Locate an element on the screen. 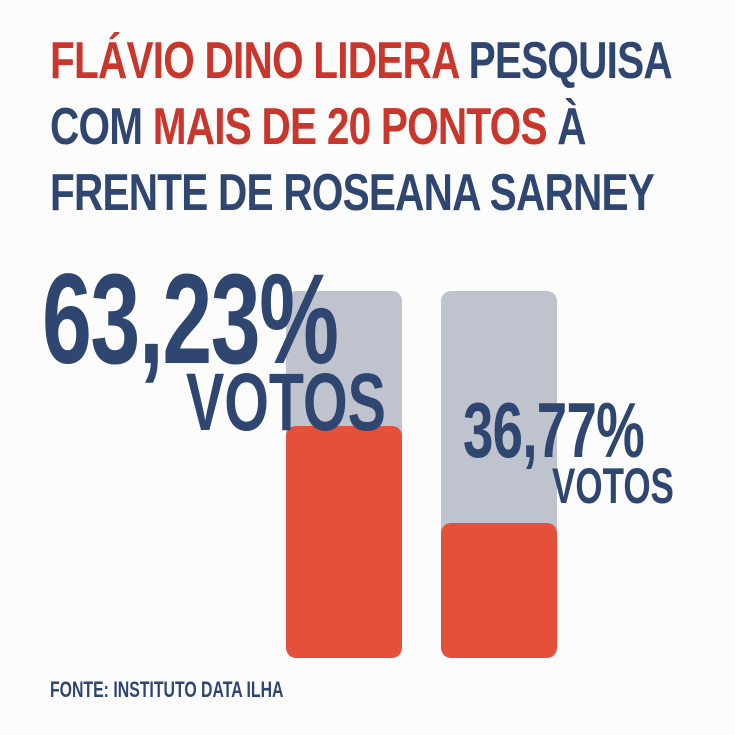 The width and height of the screenshot is (735, 735). headline-text: COM is located at coordinates (101, 127).